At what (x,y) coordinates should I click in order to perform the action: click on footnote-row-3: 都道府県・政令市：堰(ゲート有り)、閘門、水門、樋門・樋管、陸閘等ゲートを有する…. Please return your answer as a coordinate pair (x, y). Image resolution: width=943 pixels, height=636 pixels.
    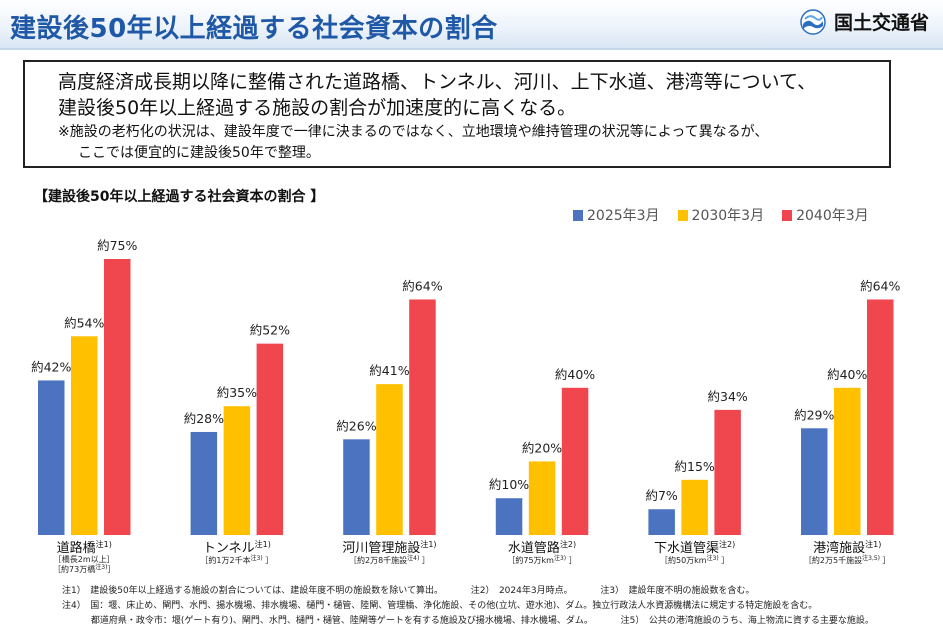
    Looking at the image, I should click on (468, 621).